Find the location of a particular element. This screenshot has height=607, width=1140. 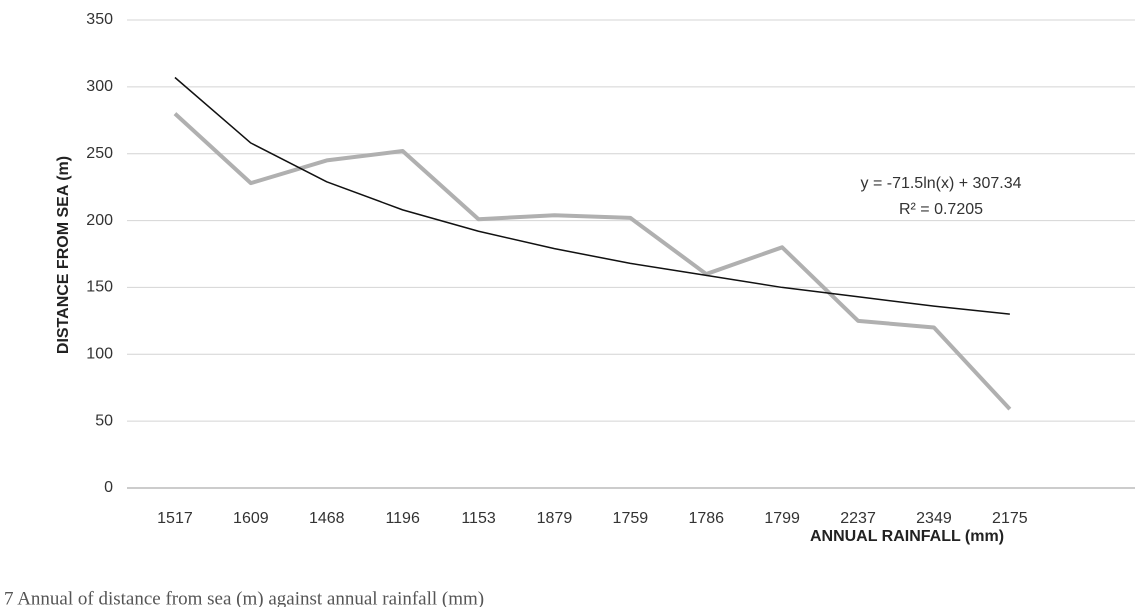

y-axis-title: DISTANCE FROM SEA (m) is located at coordinates (63, 255).